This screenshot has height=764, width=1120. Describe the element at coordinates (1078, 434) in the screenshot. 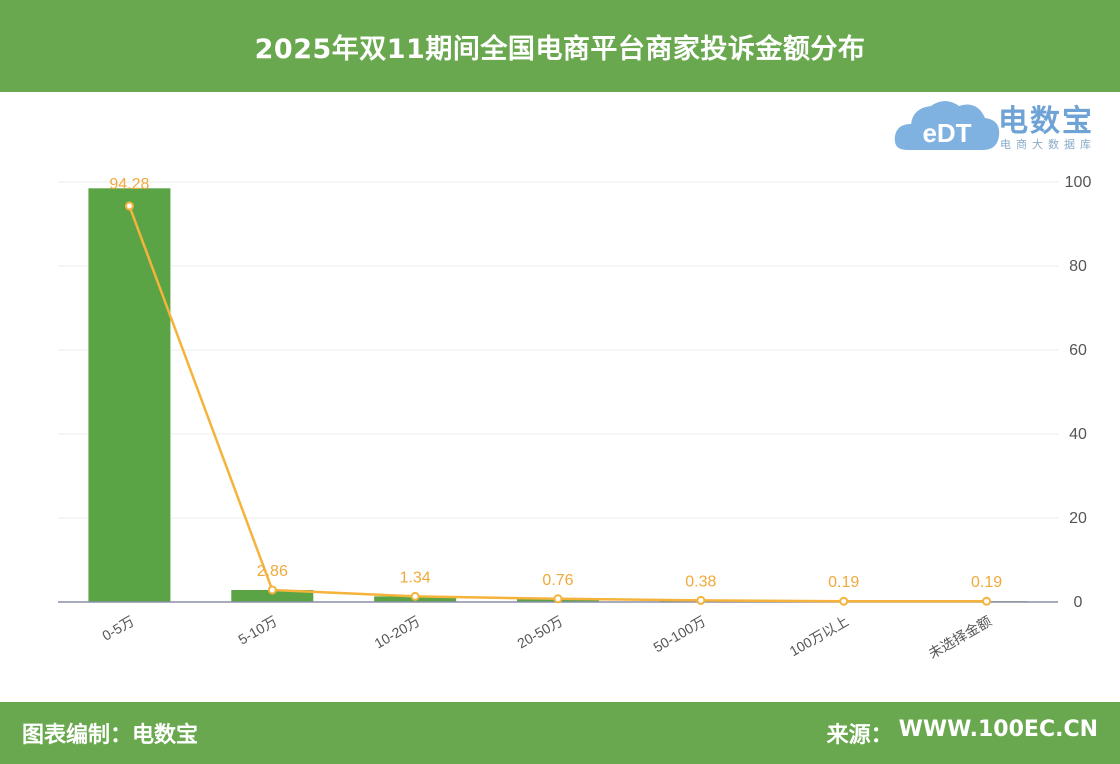

I see `y-tick-label: 40` at that location.